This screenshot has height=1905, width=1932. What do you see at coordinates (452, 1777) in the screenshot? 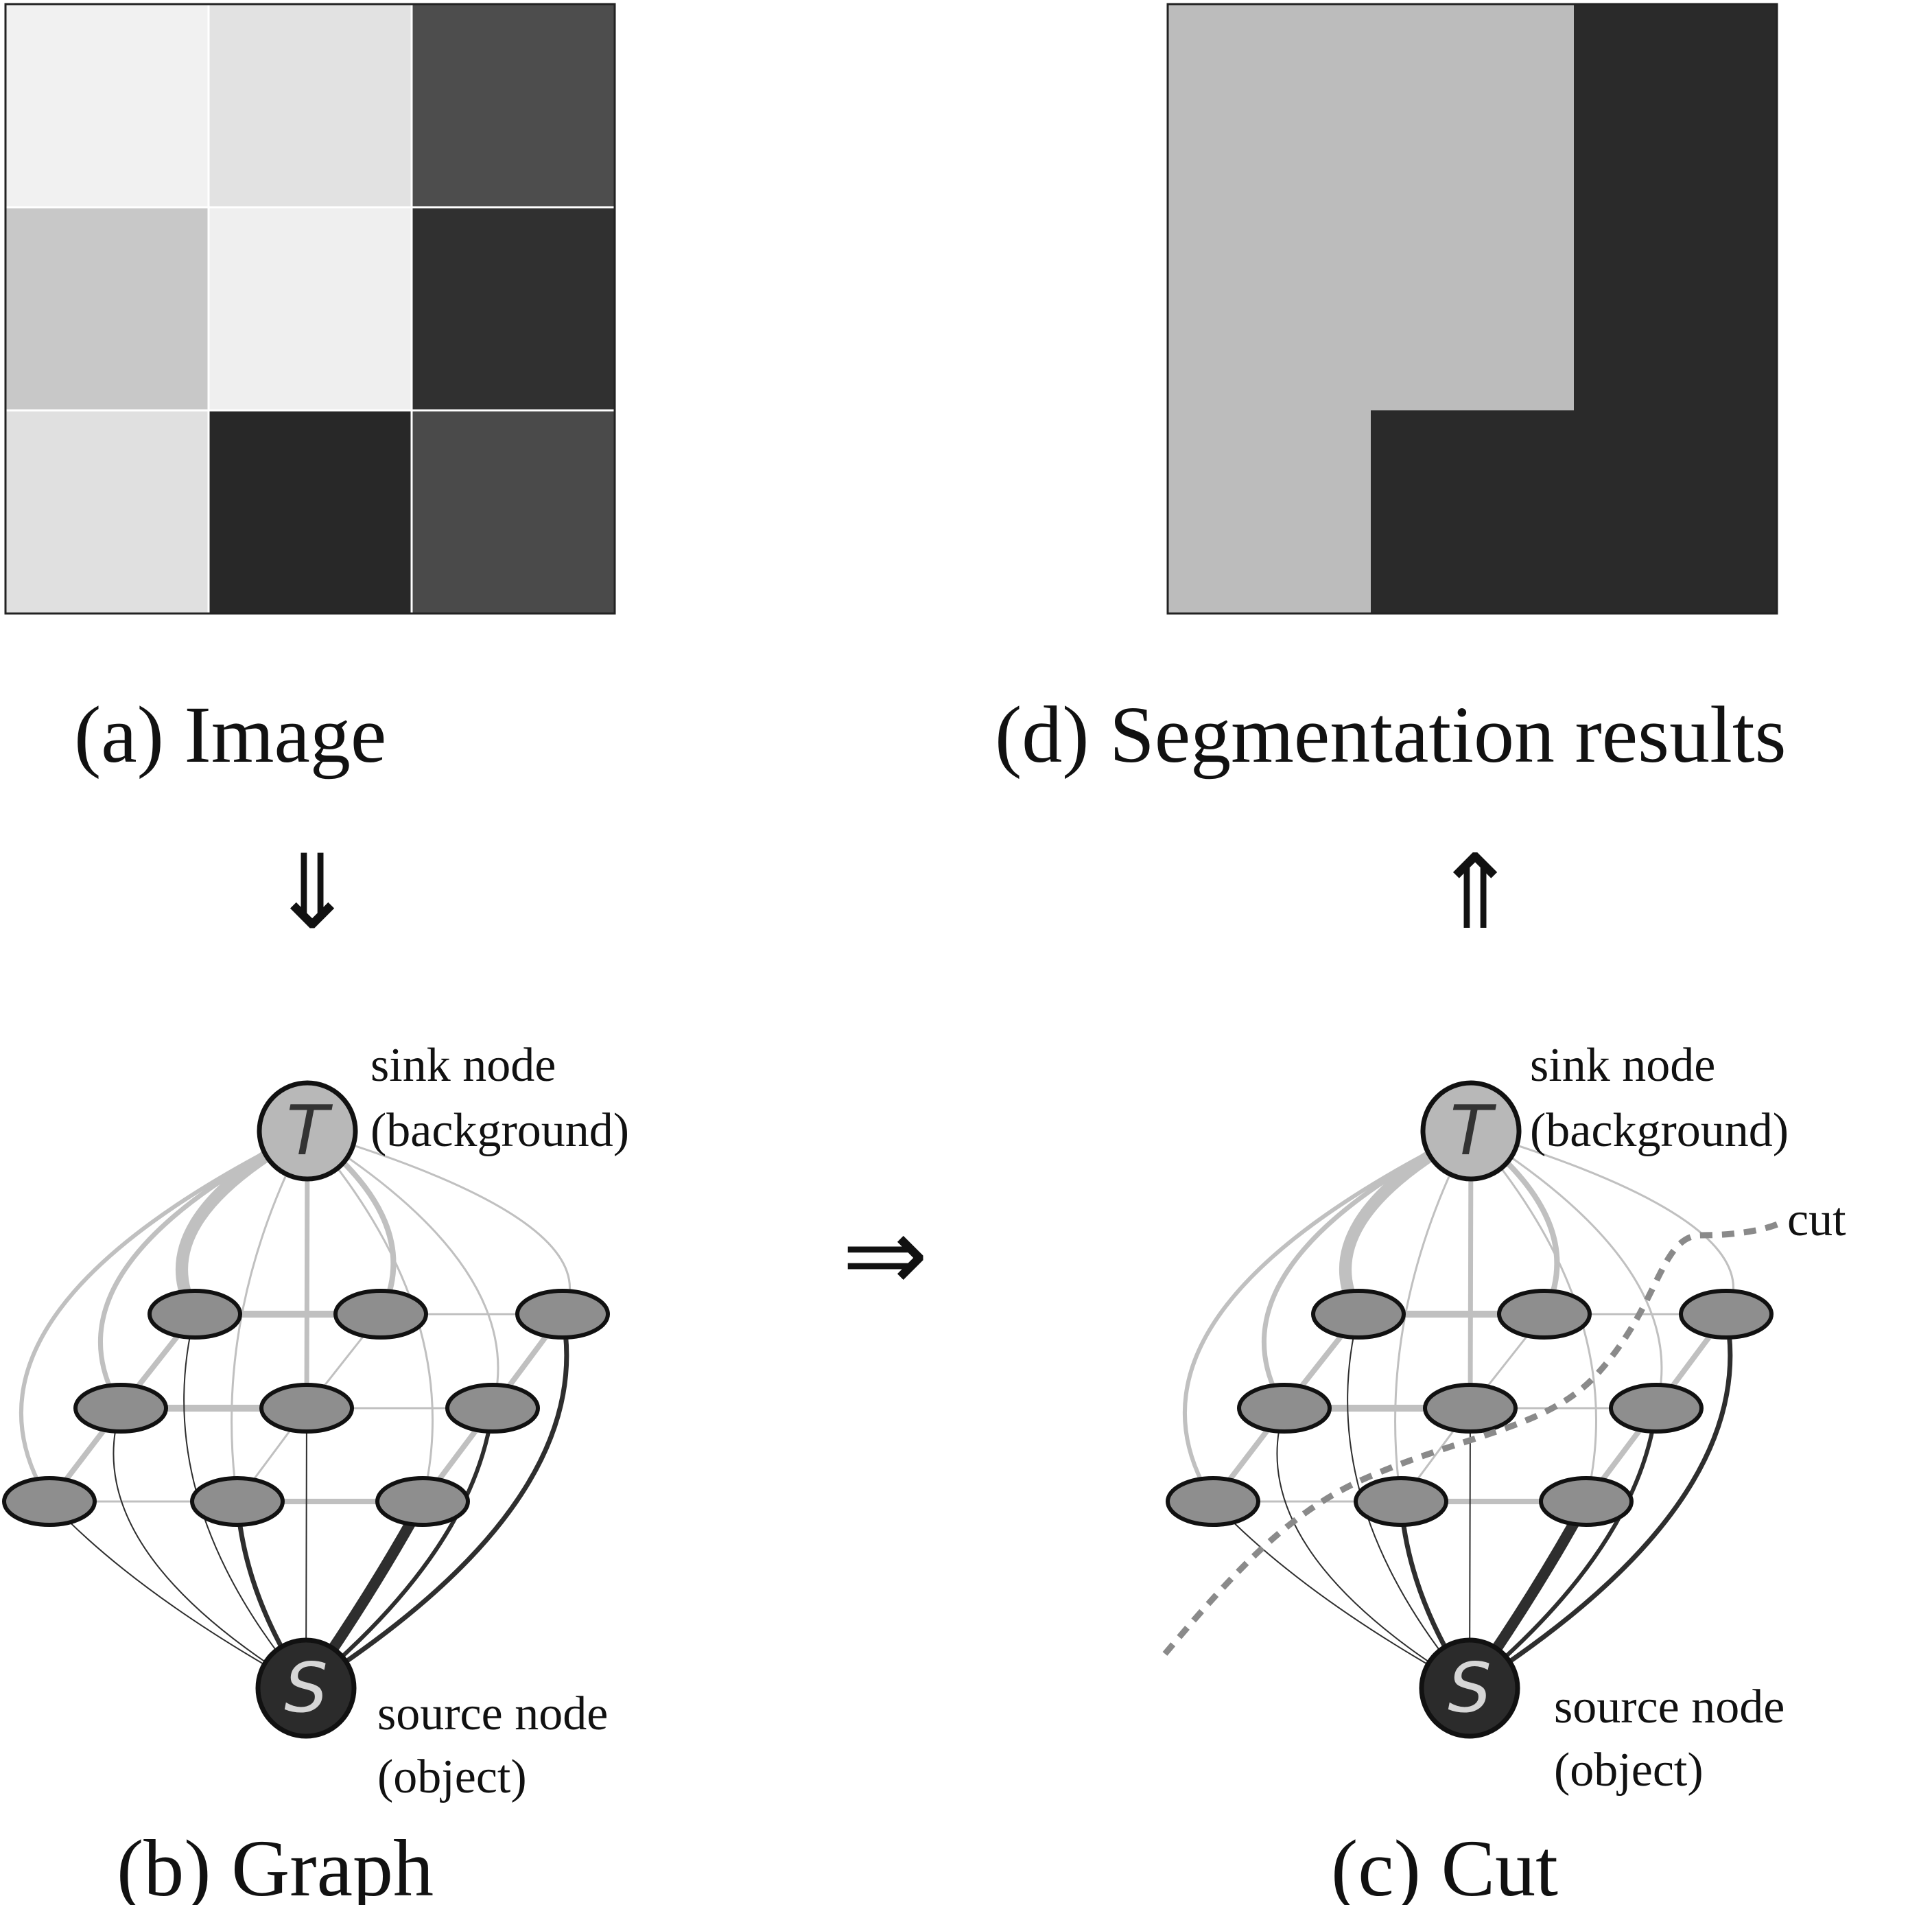
I see `source-node-sublabel: (object)` at bounding box center [452, 1777].